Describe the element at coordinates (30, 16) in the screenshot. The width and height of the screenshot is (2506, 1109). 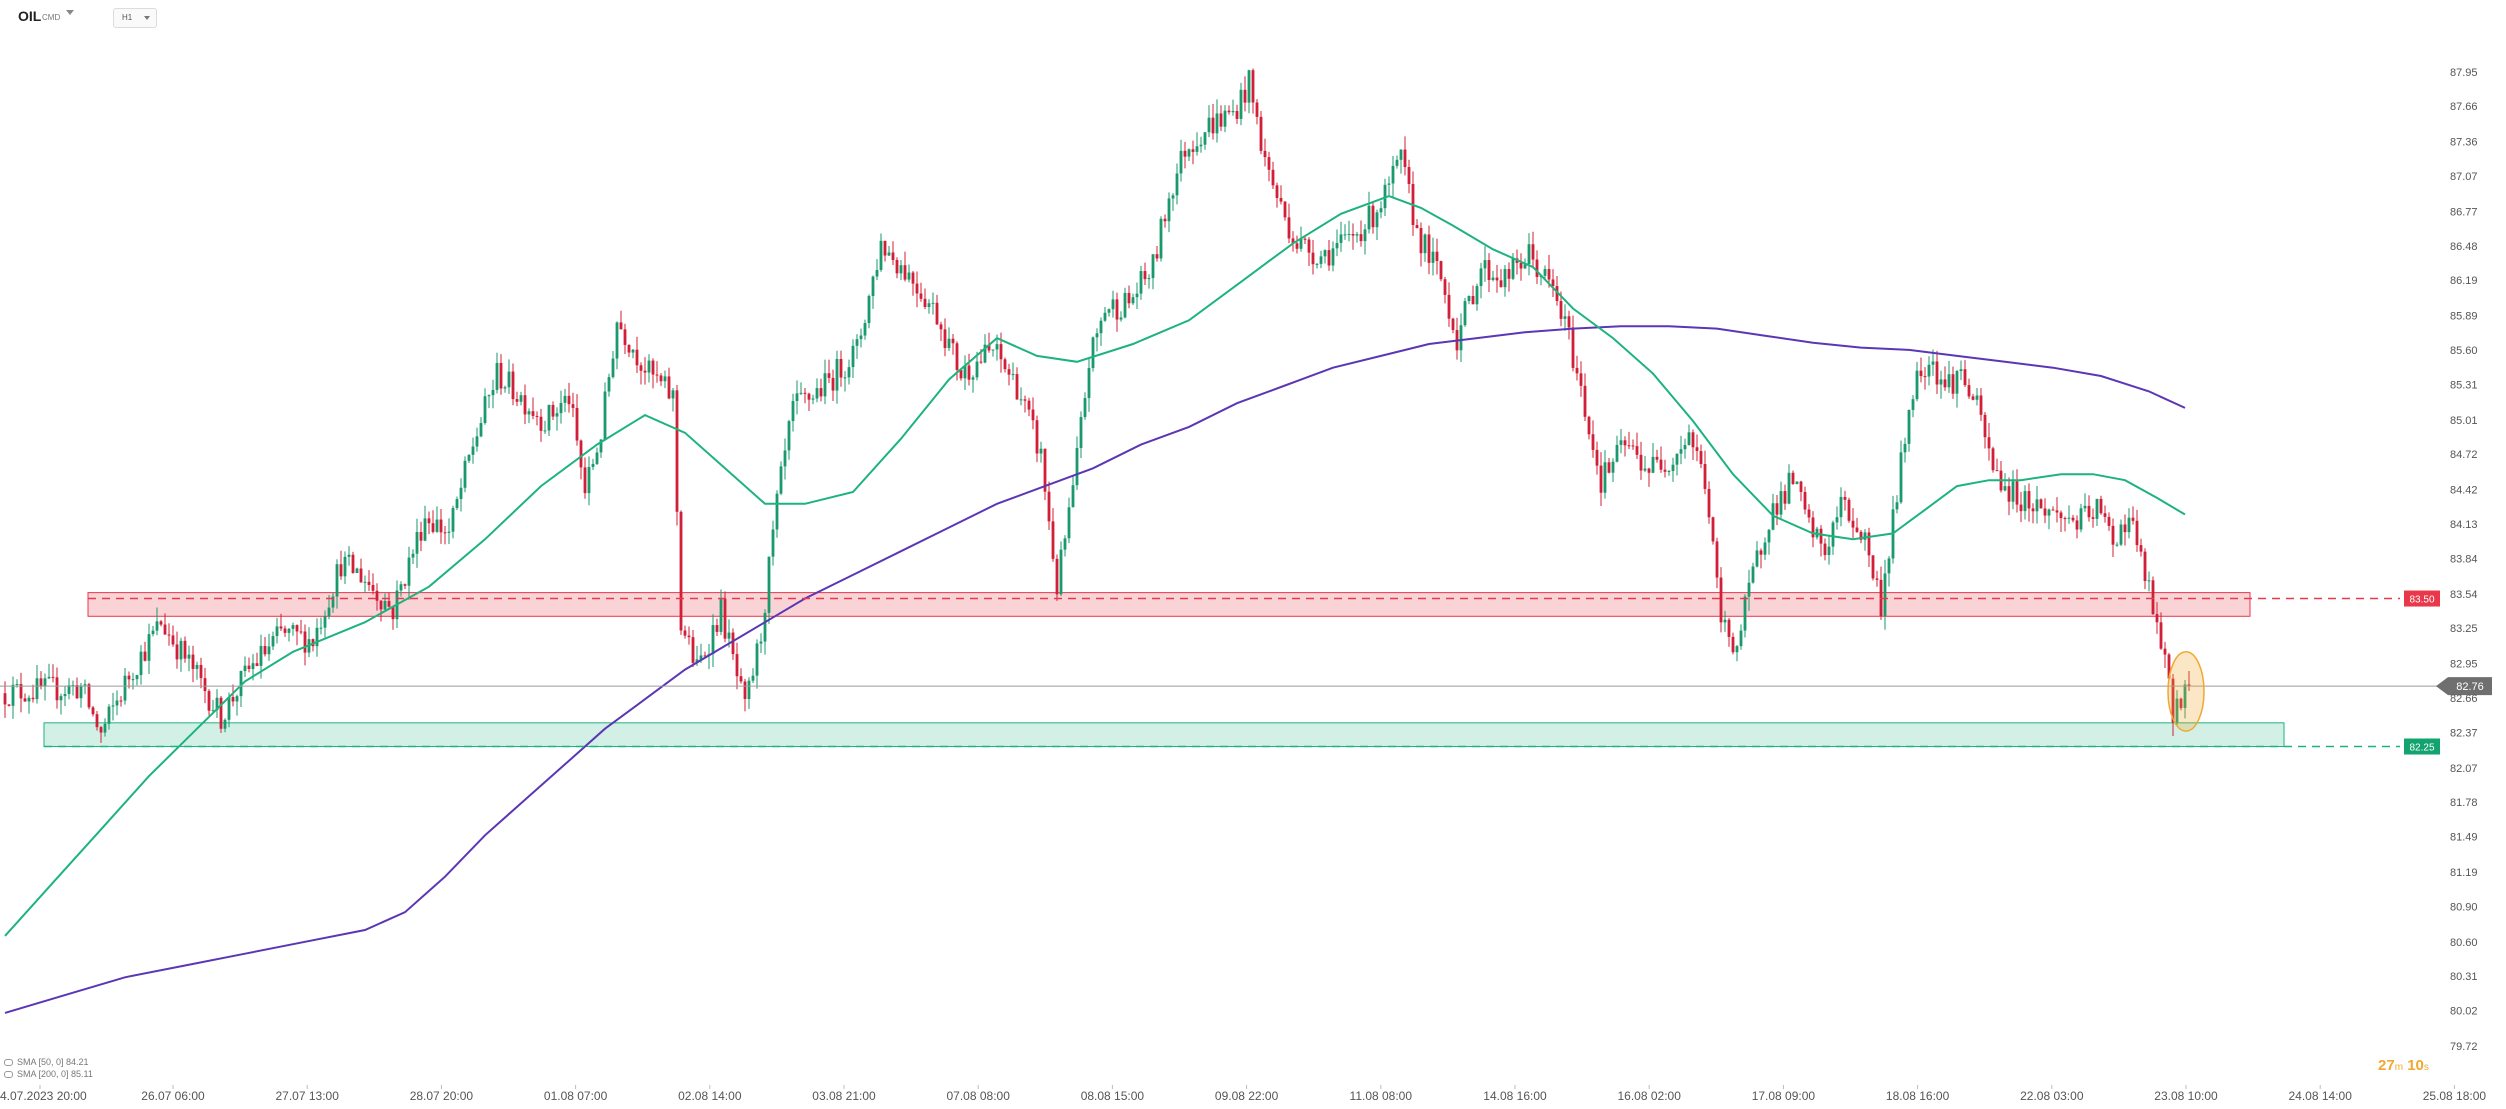
I see `symbol-name: OIL` at that location.